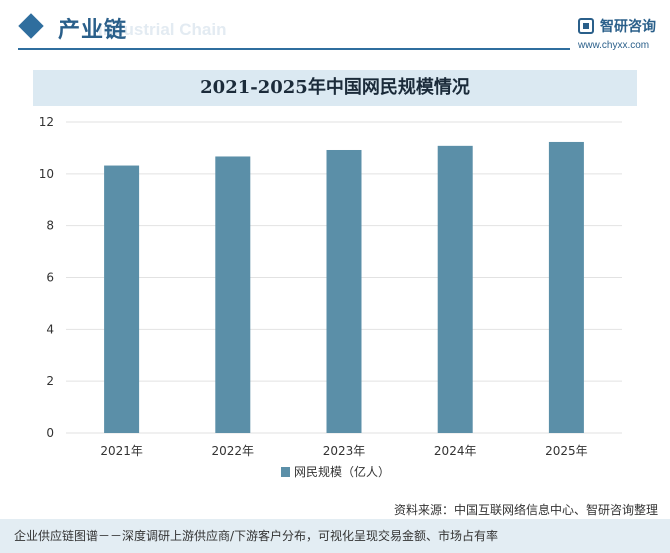 This screenshot has width=670, height=553. I want to click on x-tick-label: 2024年, so click(455, 451).